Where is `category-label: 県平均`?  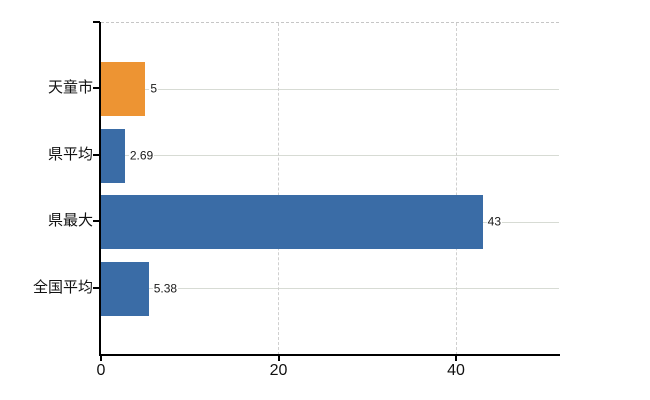 category-label: 県平均 is located at coordinates (70, 154).